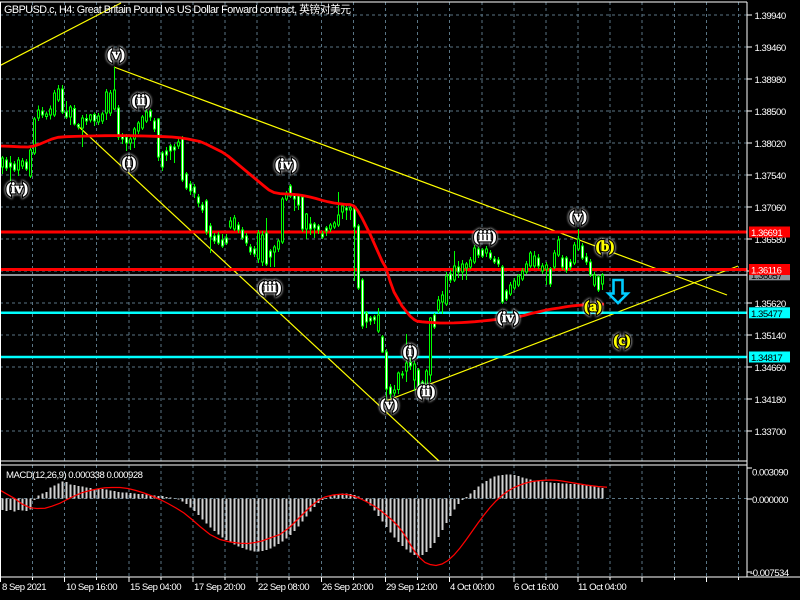 The image size is (800, 600). I want to click on svg-text: 1.34660, so click(770, 368).